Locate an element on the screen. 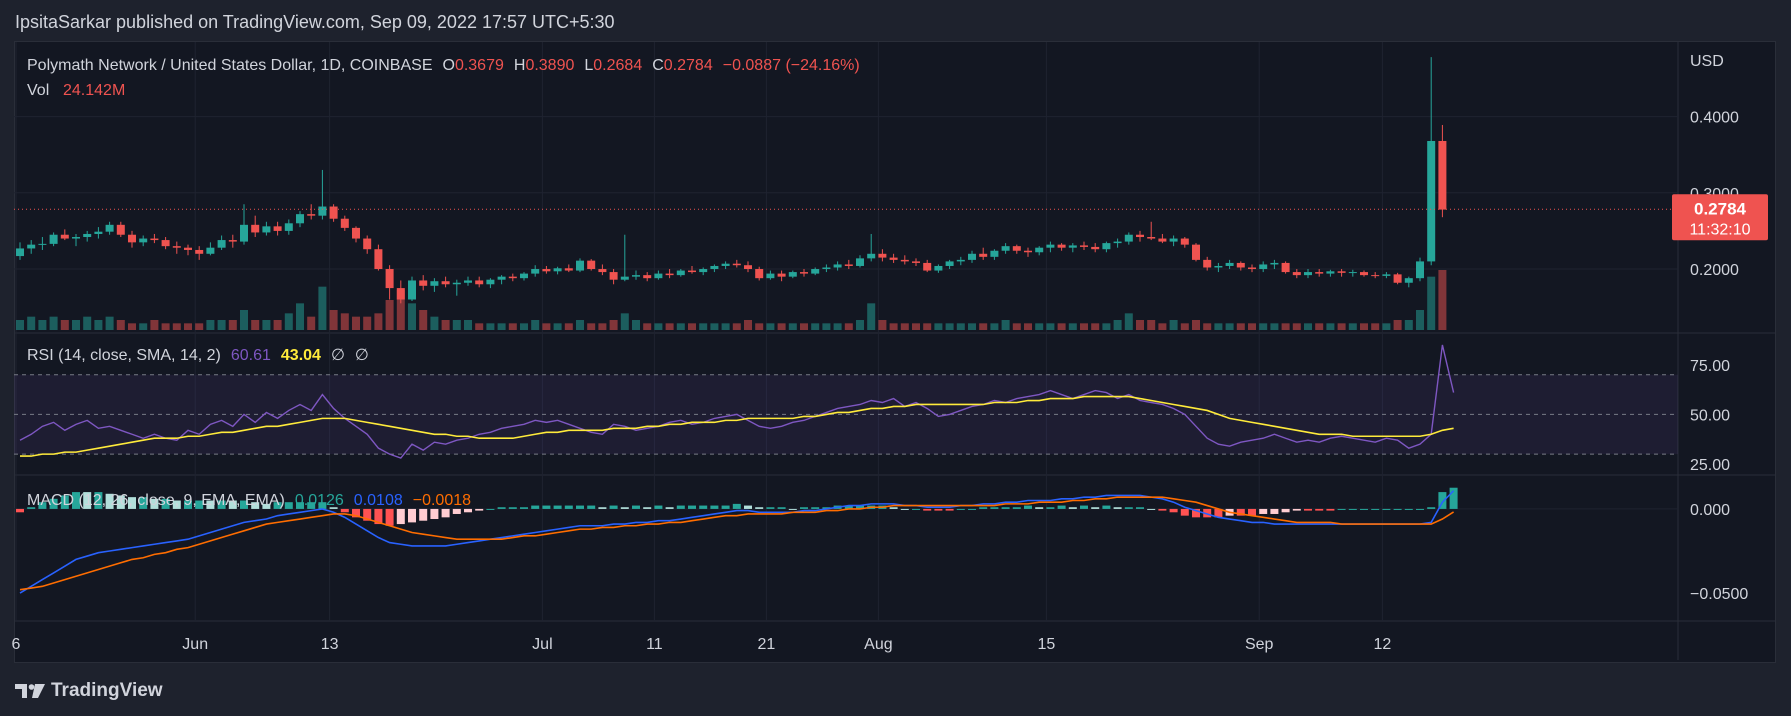 The height and width of the screenshot is (716, 1791). x-tick-label: Jul is located at coordinates (542, 644).